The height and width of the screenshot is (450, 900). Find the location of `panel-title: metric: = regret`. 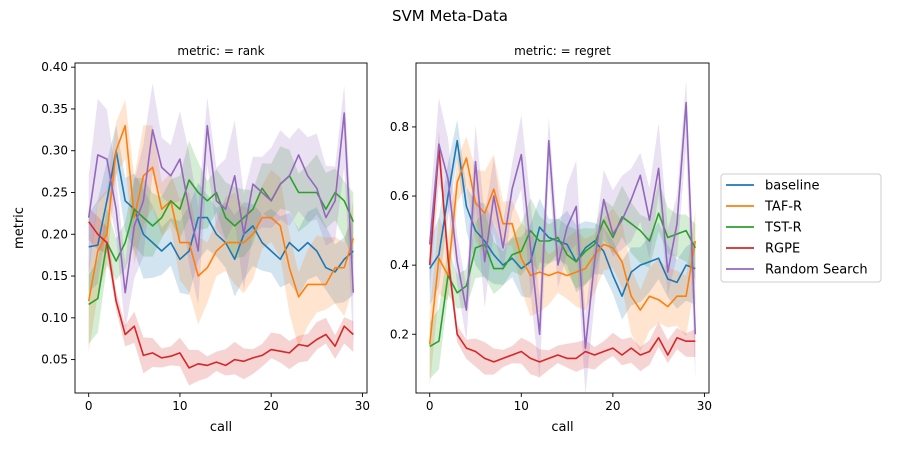

panel-title: metric: = regret is located at coordinates (562, 51).